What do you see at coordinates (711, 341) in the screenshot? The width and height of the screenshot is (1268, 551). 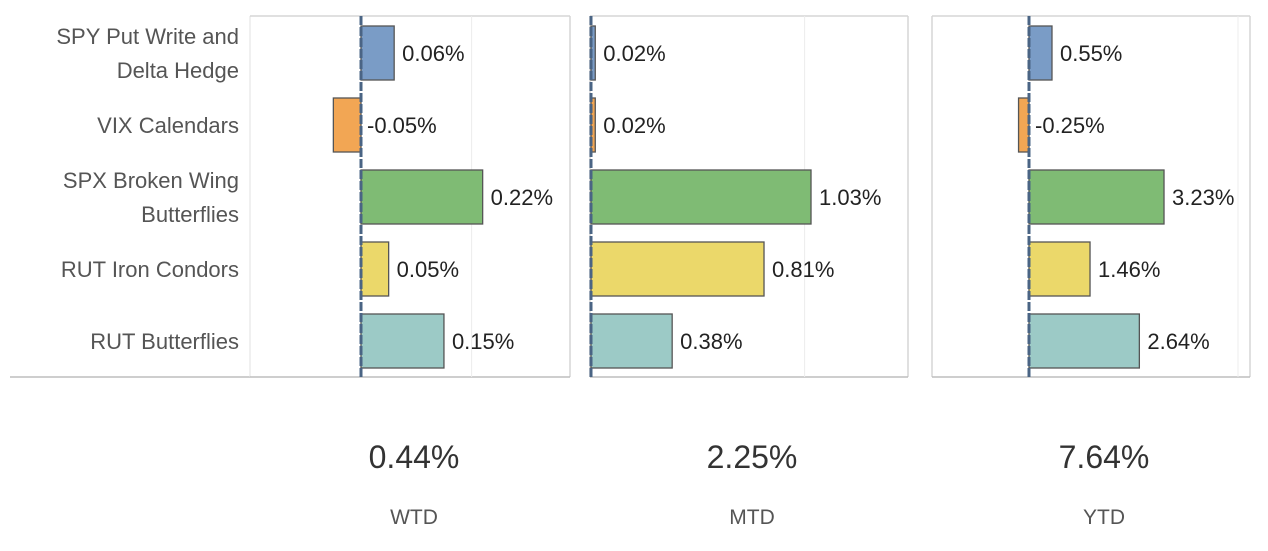 I see `data-label: 0.38%` at bounding box center [711, 341].